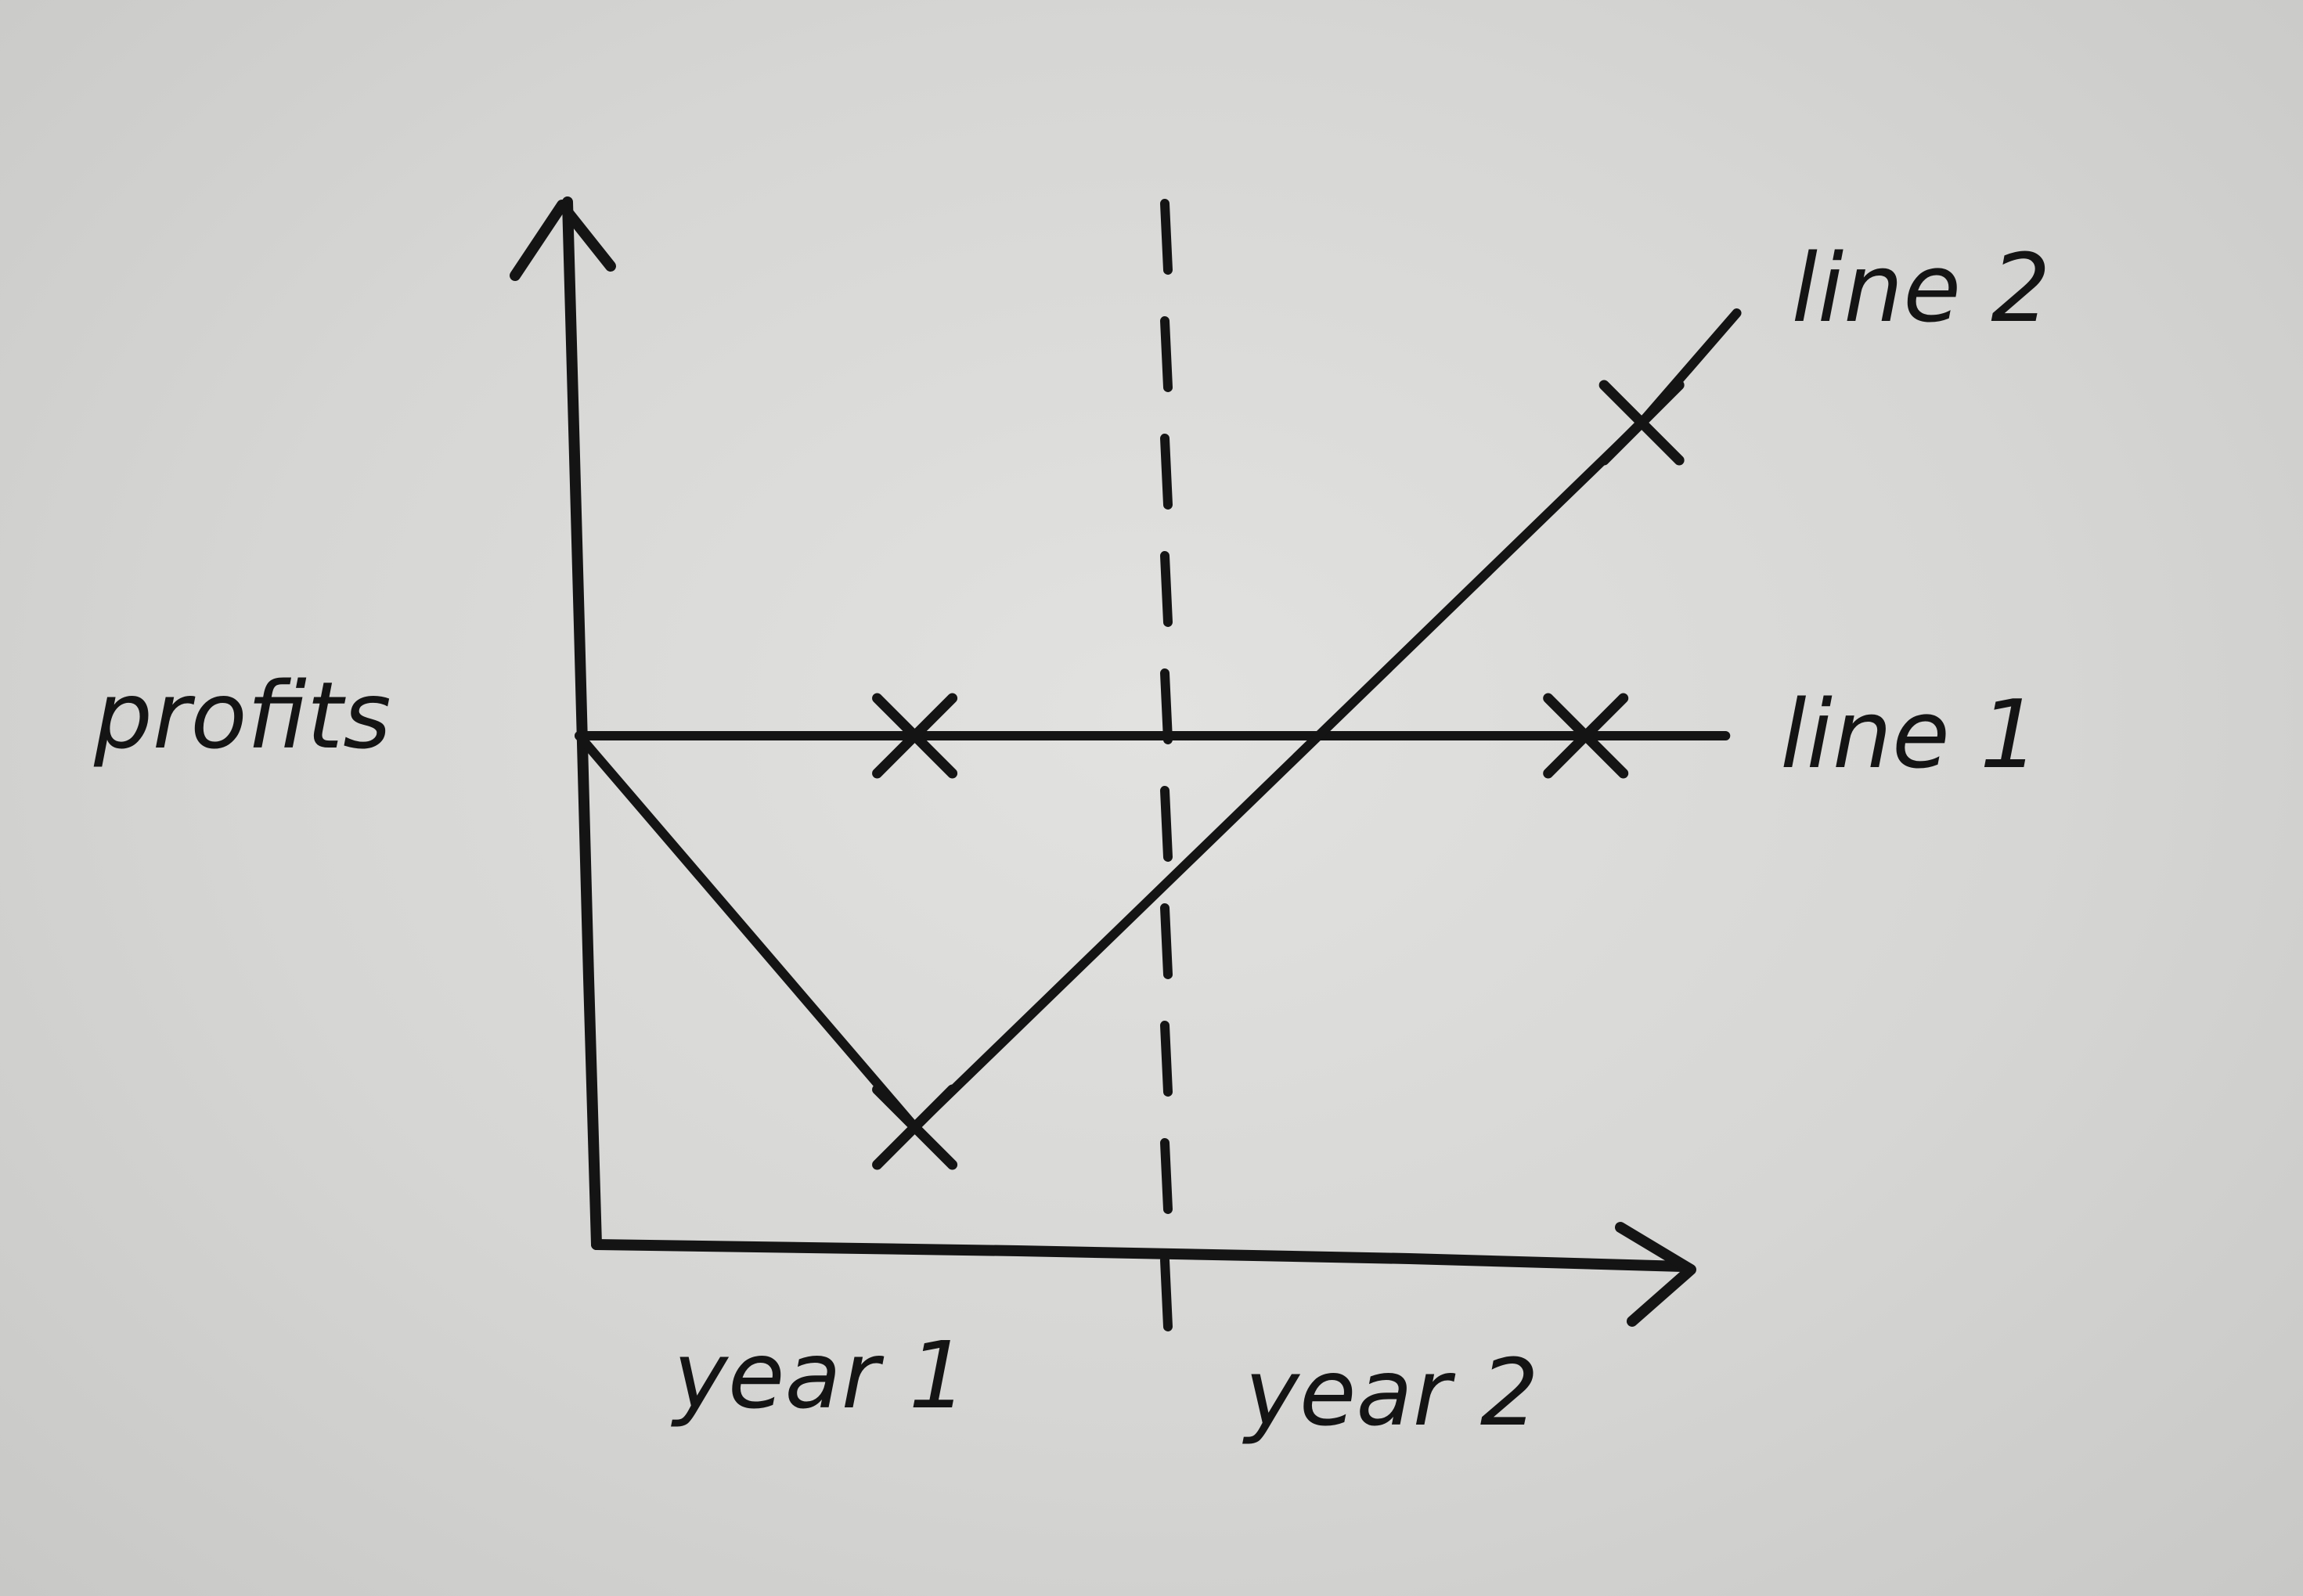 This screenshot has height=1596, width=2303. Describe the element at coordinates (819, 1375) in the screenshot. I see `x-region-label-year1: year 1` at that location.